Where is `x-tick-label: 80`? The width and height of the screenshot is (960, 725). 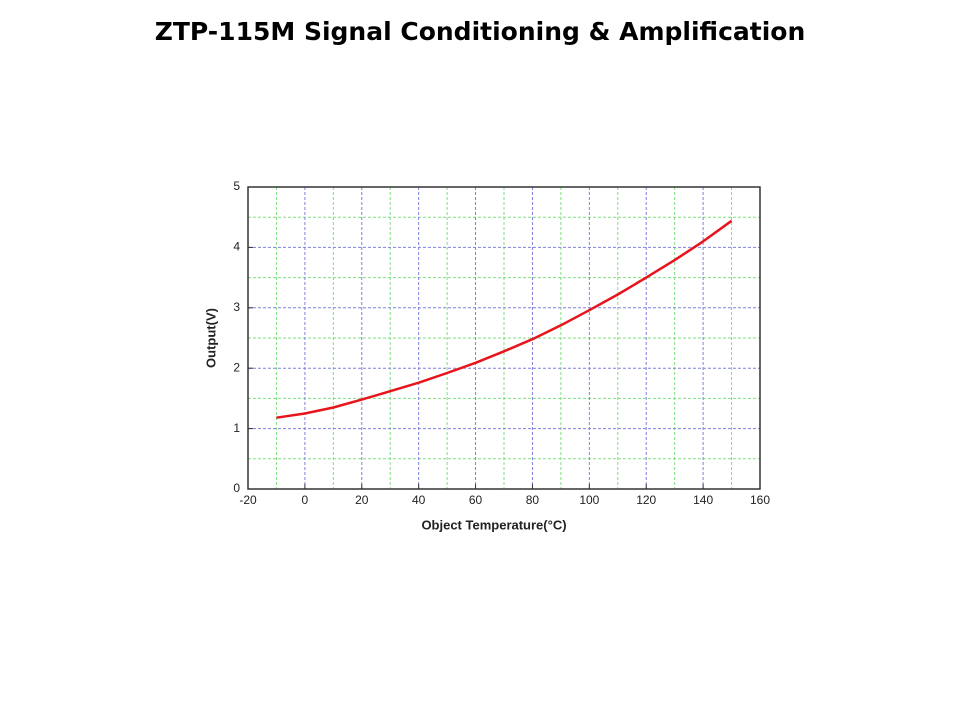
x-tick-label: 80 is located at coordinates (533, 500).